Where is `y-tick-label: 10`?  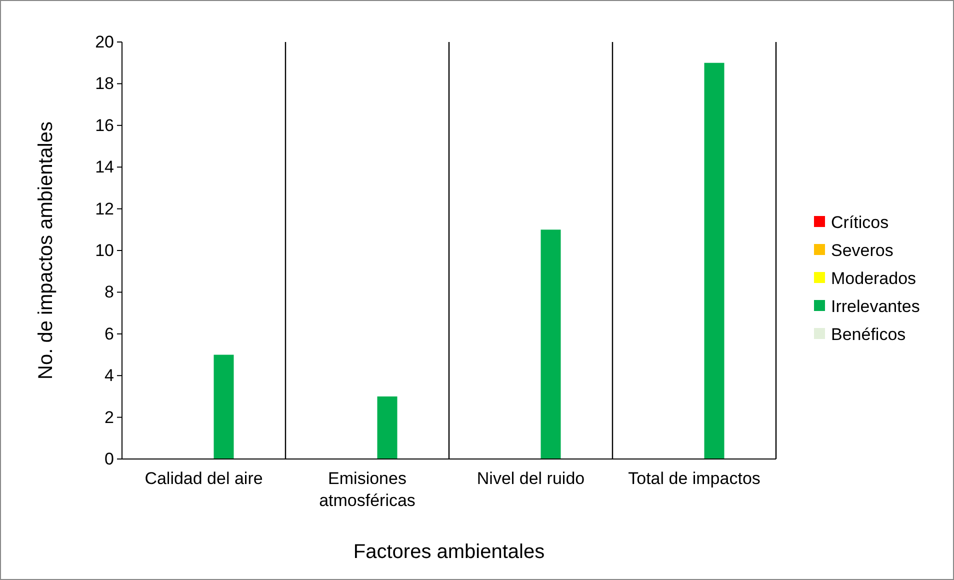
y-tick-label: 10 is located at coordinates (104, 250).